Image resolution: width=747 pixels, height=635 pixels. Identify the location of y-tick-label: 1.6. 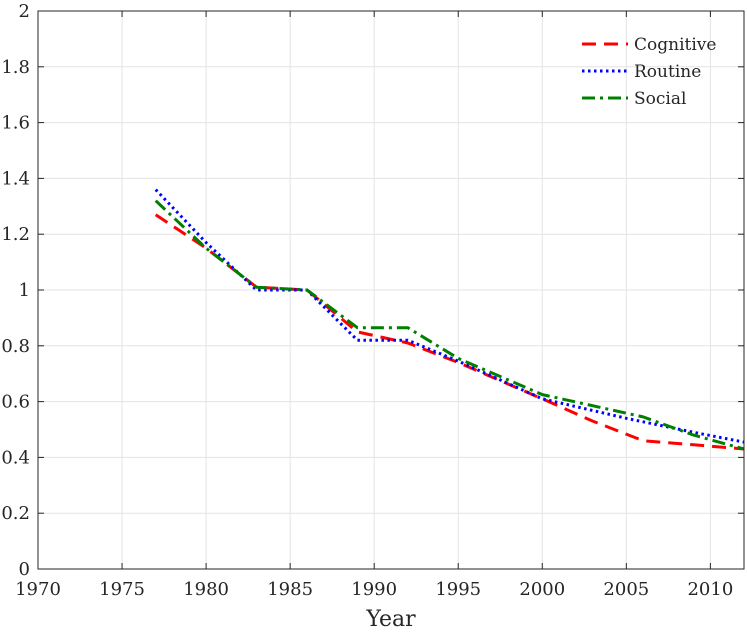
(15, 123).